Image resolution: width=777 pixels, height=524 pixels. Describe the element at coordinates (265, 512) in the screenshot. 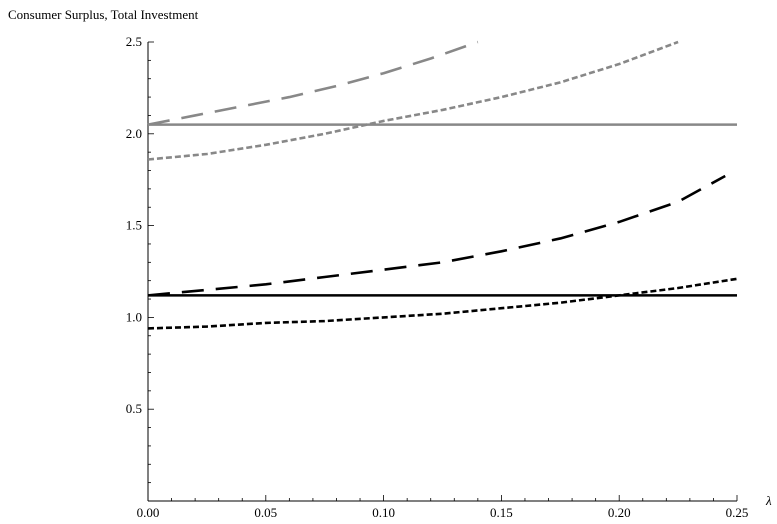

I see `x-tick-label: 0.05` at that location.